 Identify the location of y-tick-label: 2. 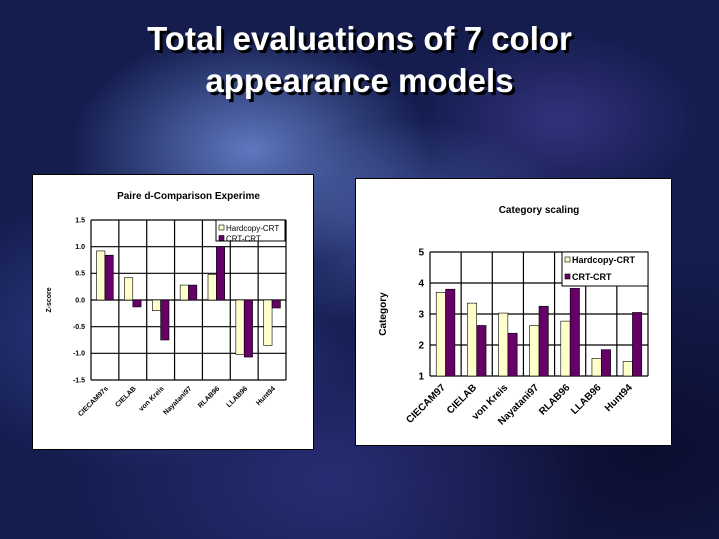
(421, 345).